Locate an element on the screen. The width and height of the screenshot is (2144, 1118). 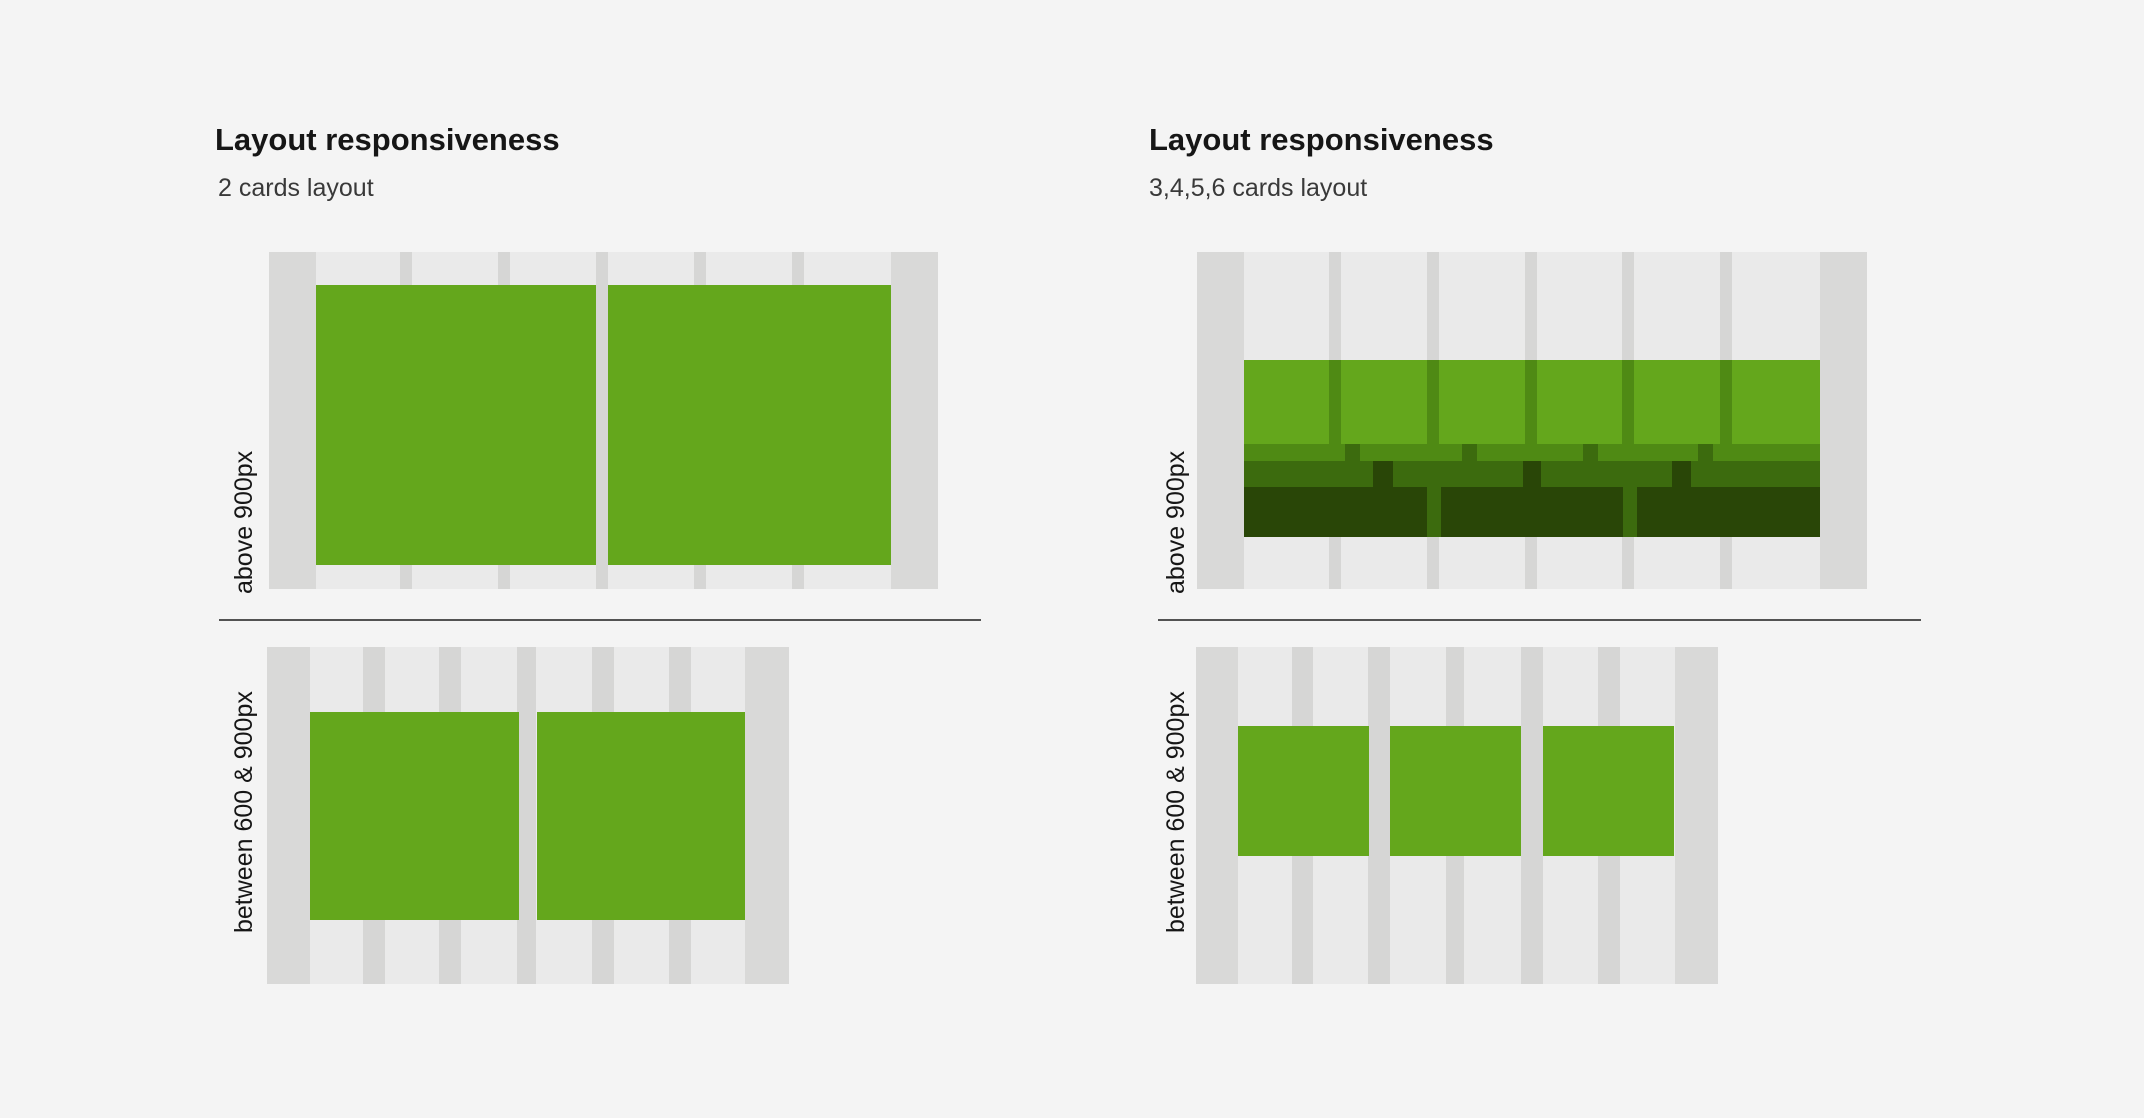
right-grid-between is located at coordinates (1457, 815).